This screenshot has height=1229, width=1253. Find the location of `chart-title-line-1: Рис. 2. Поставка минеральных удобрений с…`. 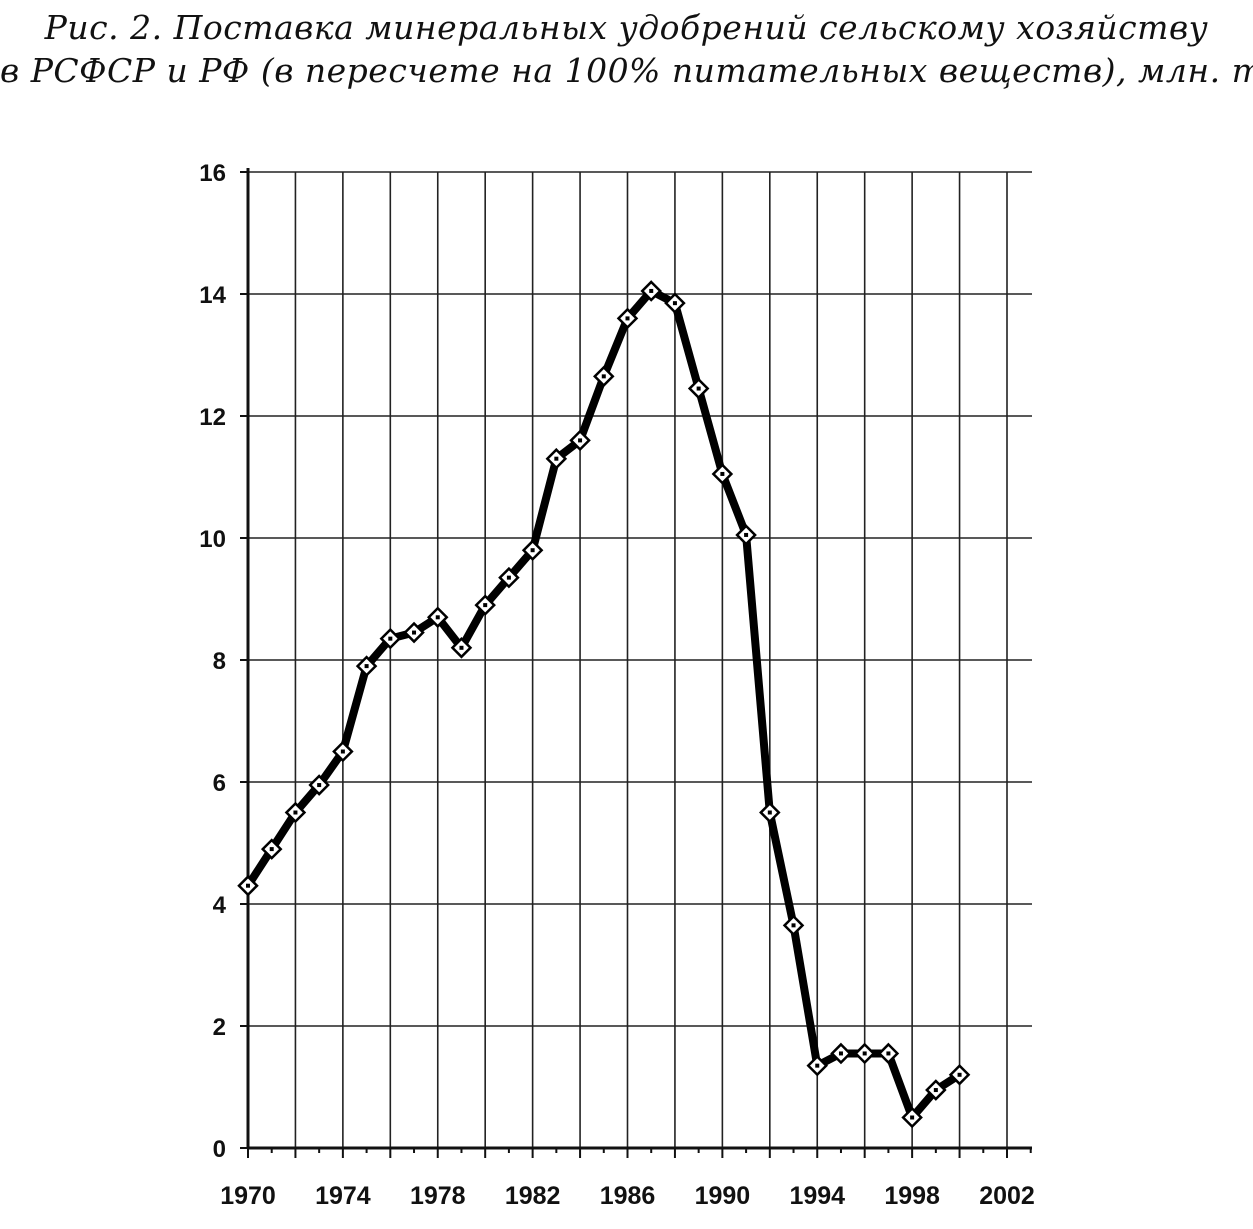

chart-title-line-1: Рис. 2. Поставка минеральных удобрений с… is located at coordinates (626, 27).